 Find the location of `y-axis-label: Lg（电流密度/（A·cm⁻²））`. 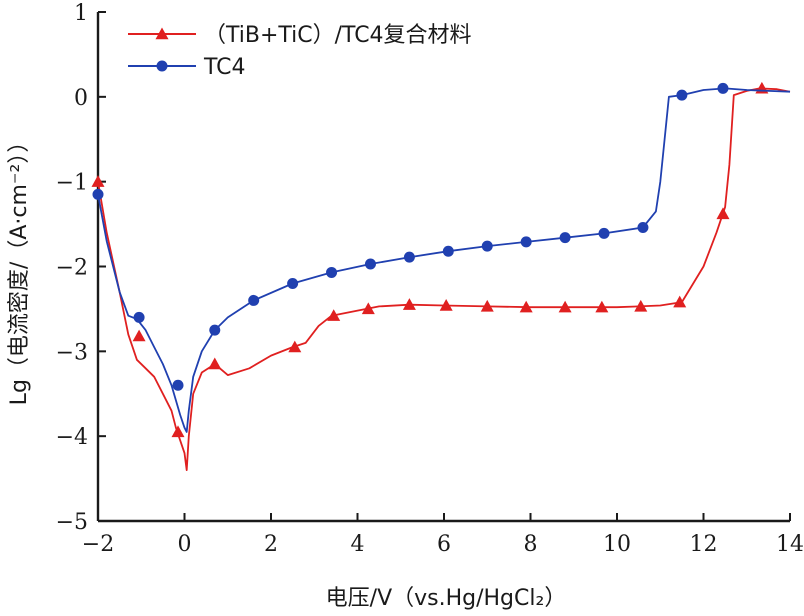

y-axis-label: Lg（电流密度/（A·cm⁻²）） is located at coordinates (19, 268).